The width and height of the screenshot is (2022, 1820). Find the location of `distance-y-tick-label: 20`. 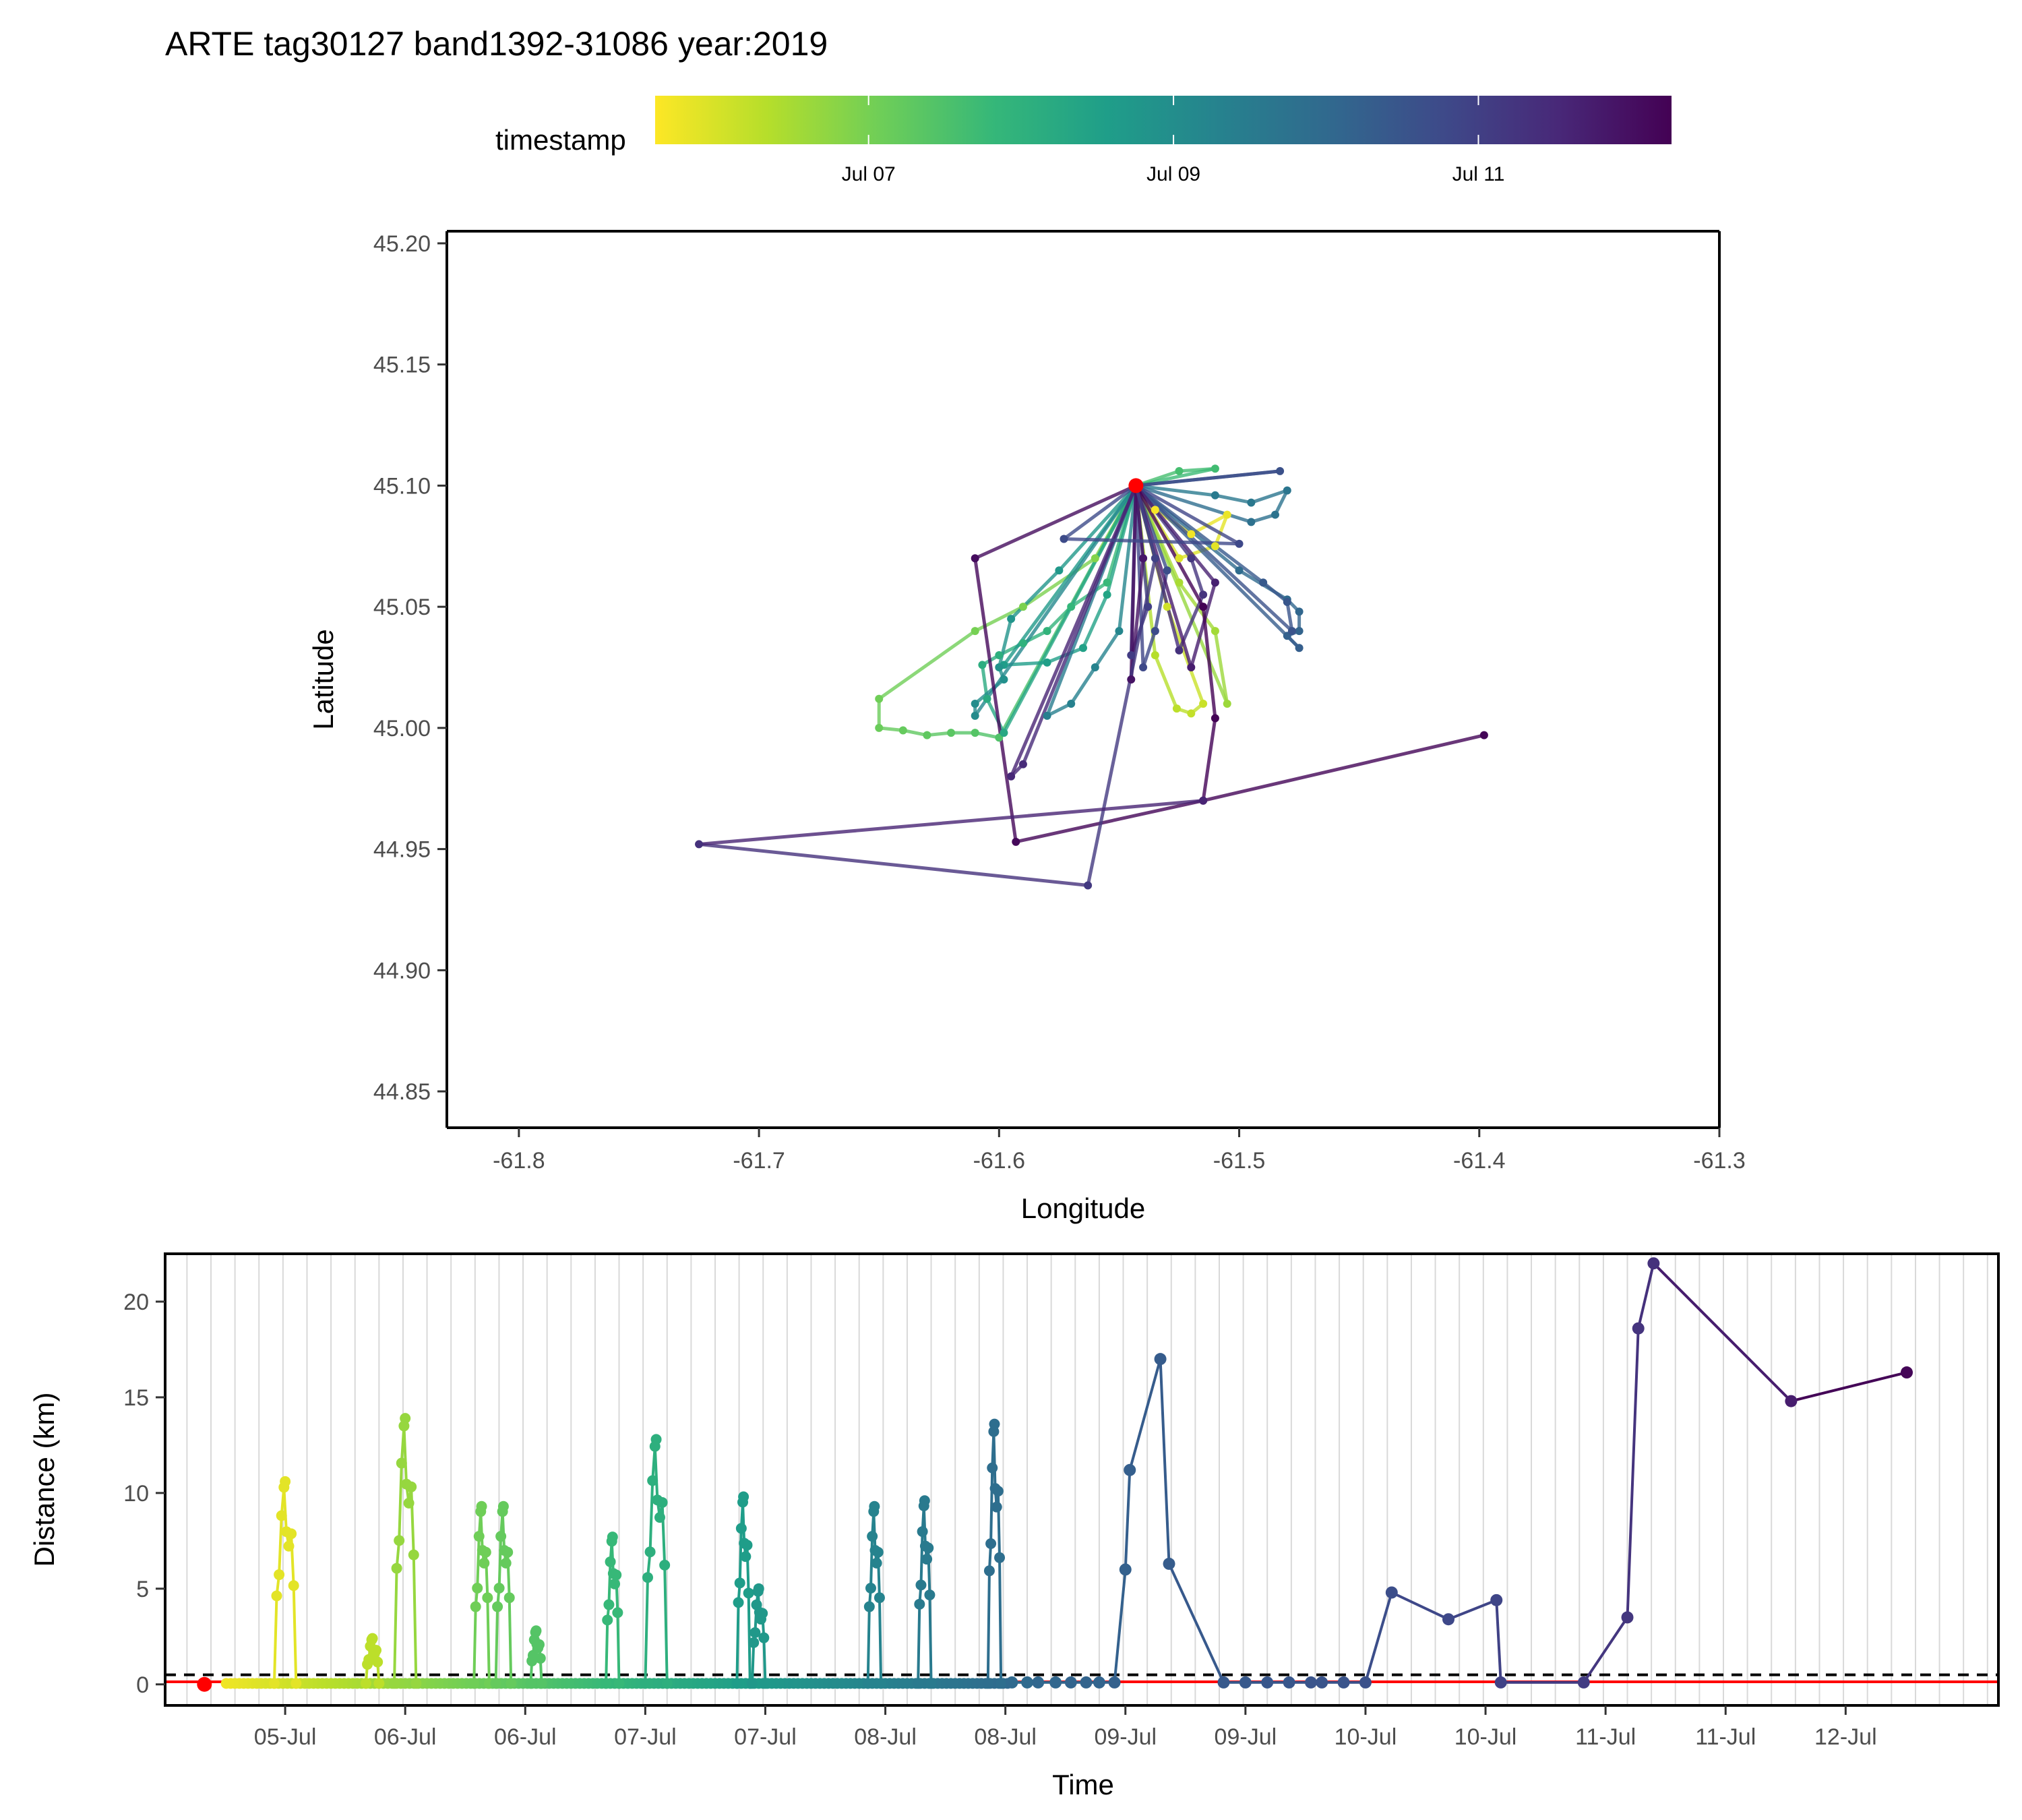

distance-y-tick-label: 20 is located at coordinates (136, 1302).